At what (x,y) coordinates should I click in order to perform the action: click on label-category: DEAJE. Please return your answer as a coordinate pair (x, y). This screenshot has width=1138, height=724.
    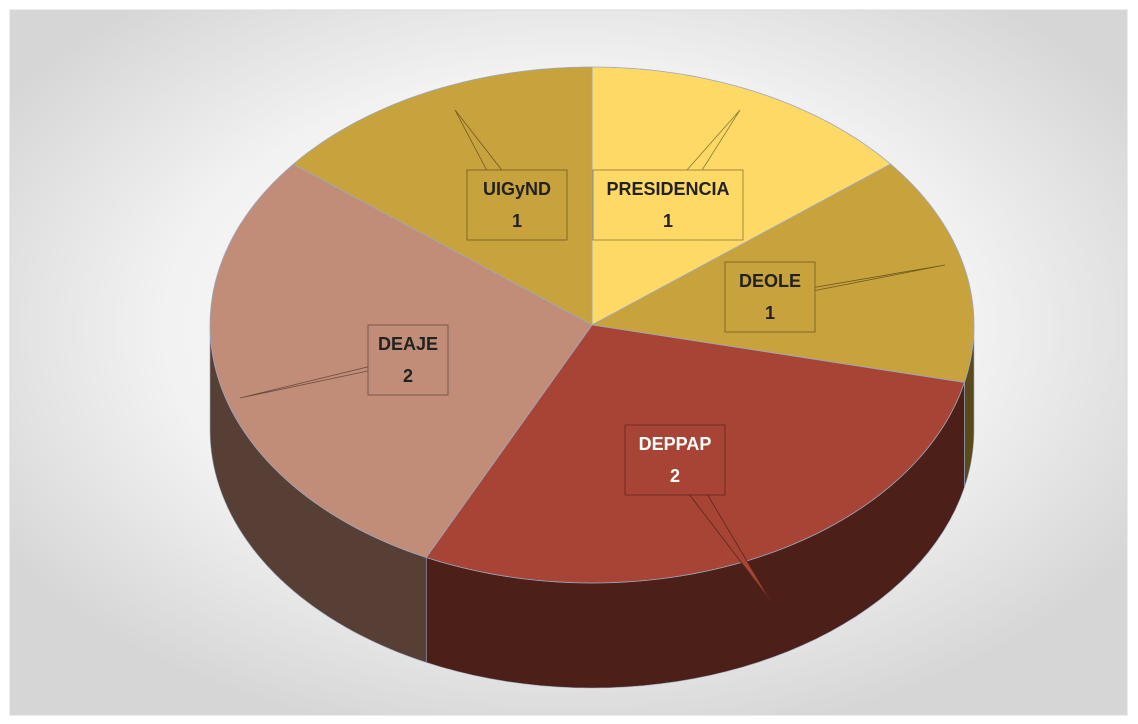
    Looking at the image, I should click on (408, 344).